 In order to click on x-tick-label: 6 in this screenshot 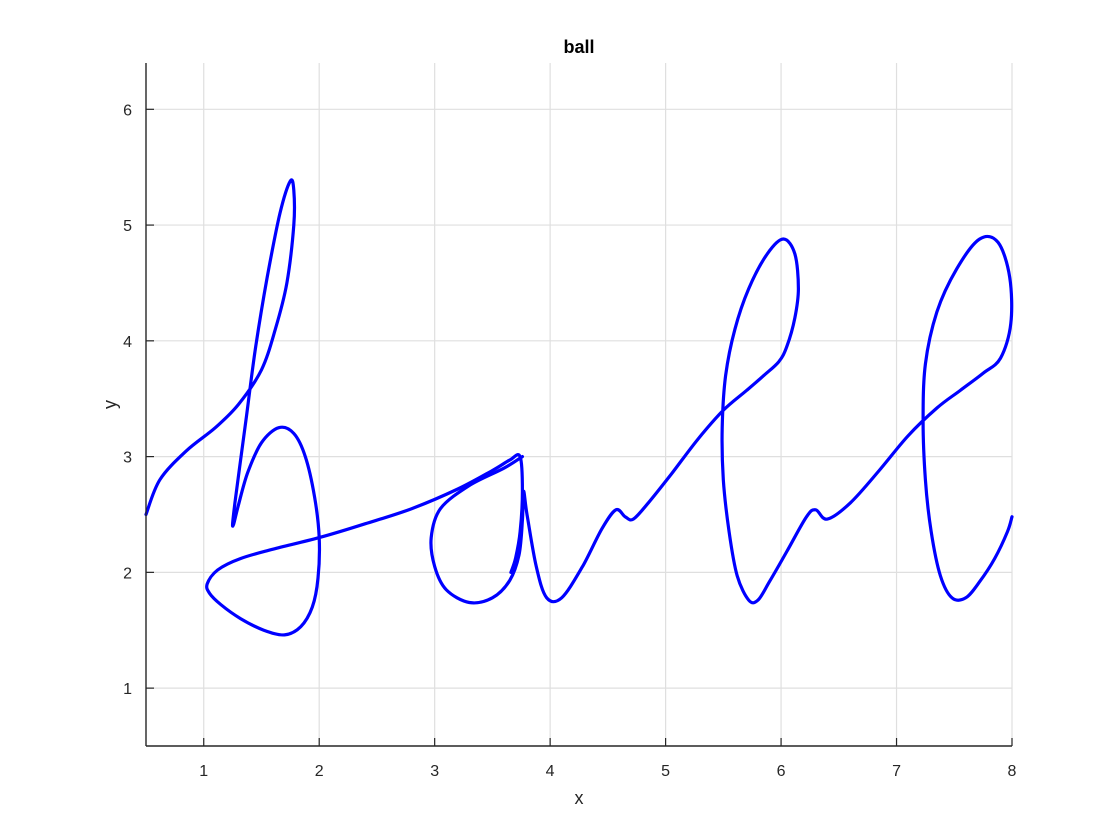, I will do `click(781, 771)`.